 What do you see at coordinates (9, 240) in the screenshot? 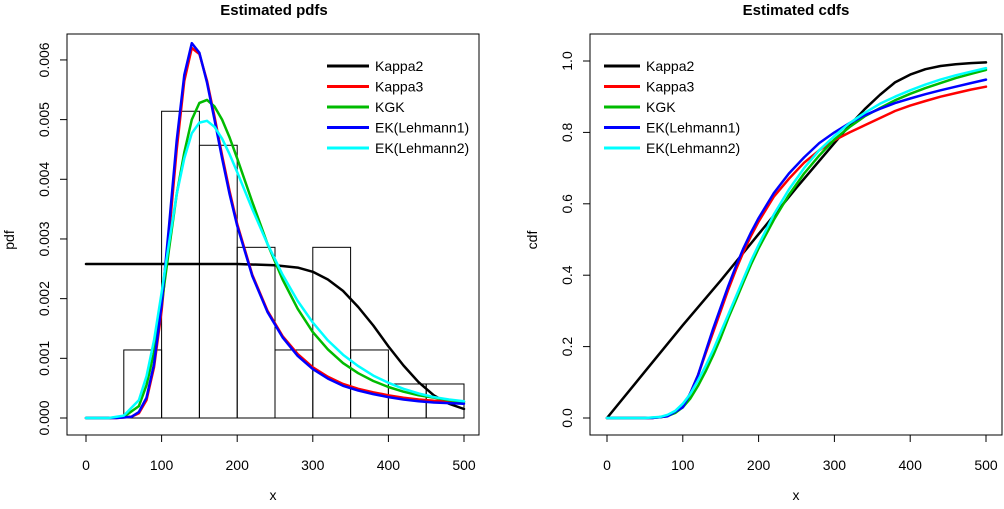
I see `pdf-y-axis-label: pdf` at bounding box center [9, 240].